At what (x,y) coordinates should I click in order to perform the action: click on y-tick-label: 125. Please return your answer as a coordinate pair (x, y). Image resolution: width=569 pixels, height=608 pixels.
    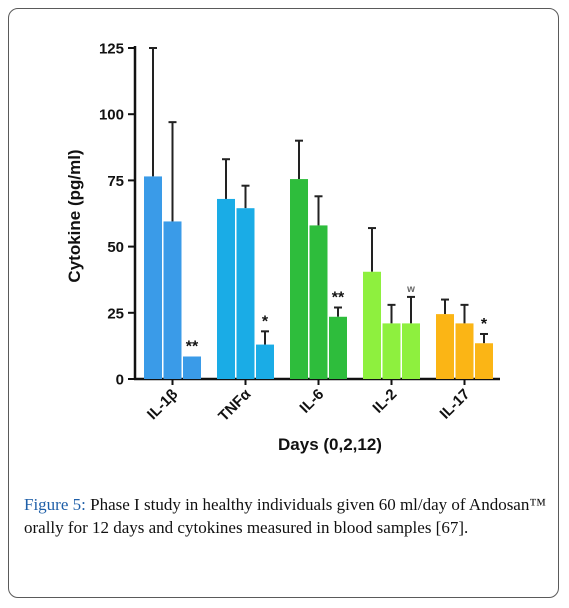
    Looking at the image, I should click on (111, 49).